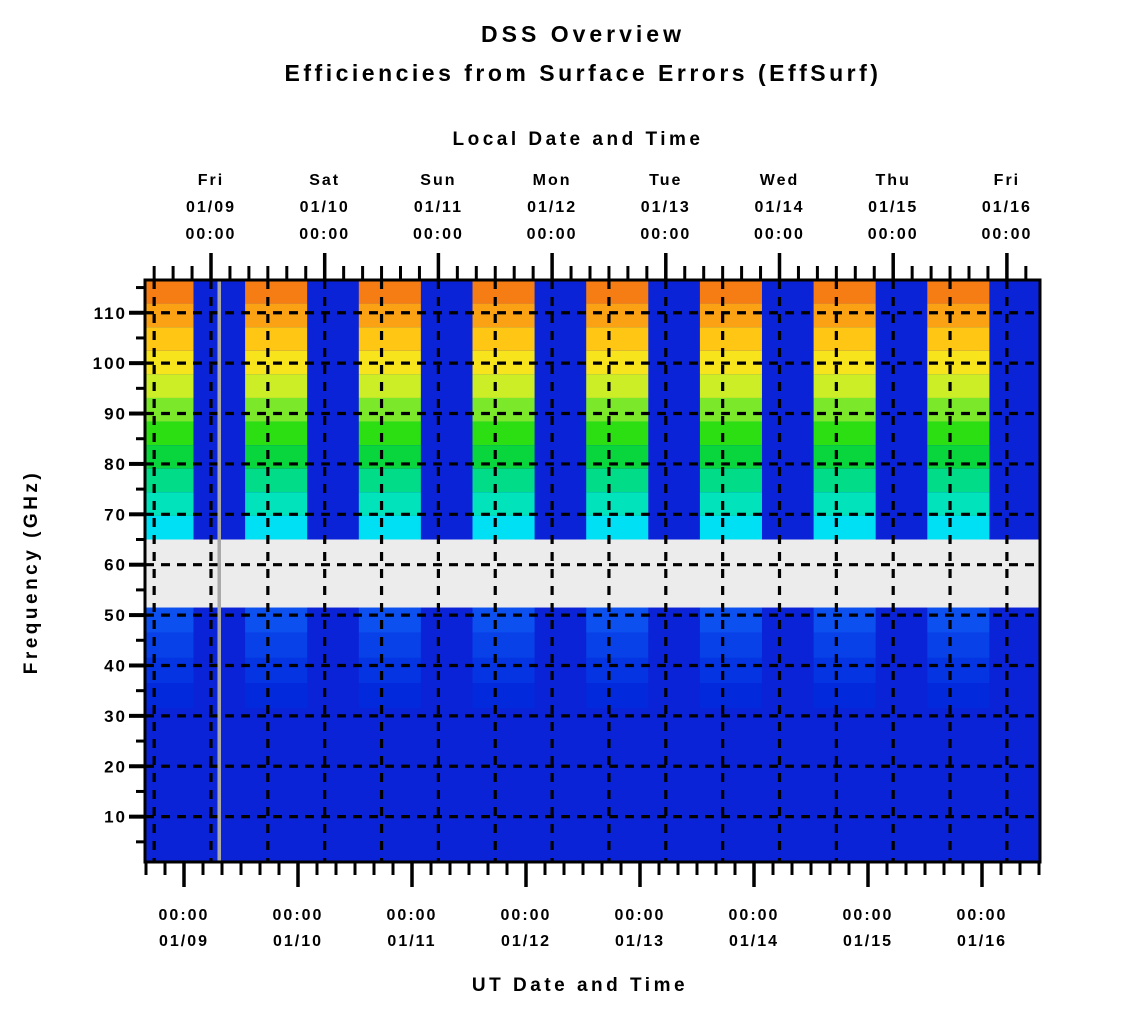  Describe the element at coordinates (115, 514) in the screenshot. I see `y-tick-label: 70` at that location.